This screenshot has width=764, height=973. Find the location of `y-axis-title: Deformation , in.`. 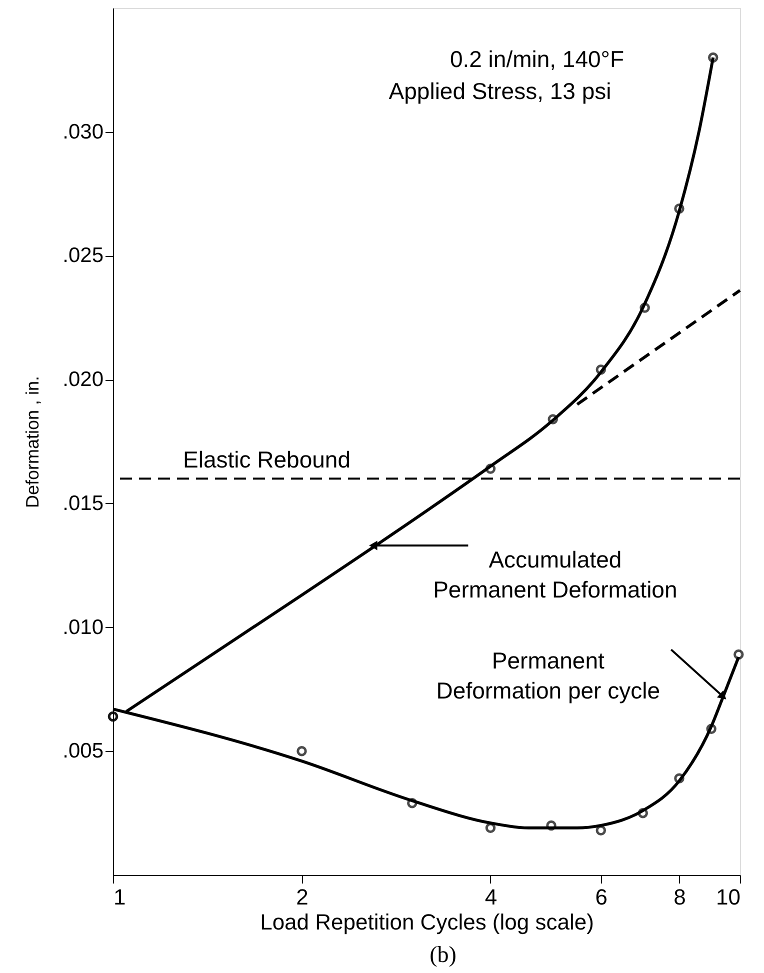

y-axis-title: Deformation , in. is located at coordinates (32, 442).